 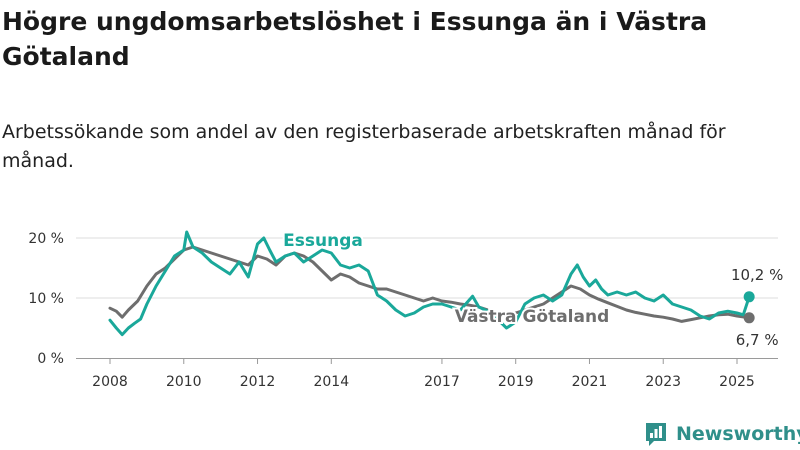 I want to click on end-point-essunga, so click(x=749, y=297).